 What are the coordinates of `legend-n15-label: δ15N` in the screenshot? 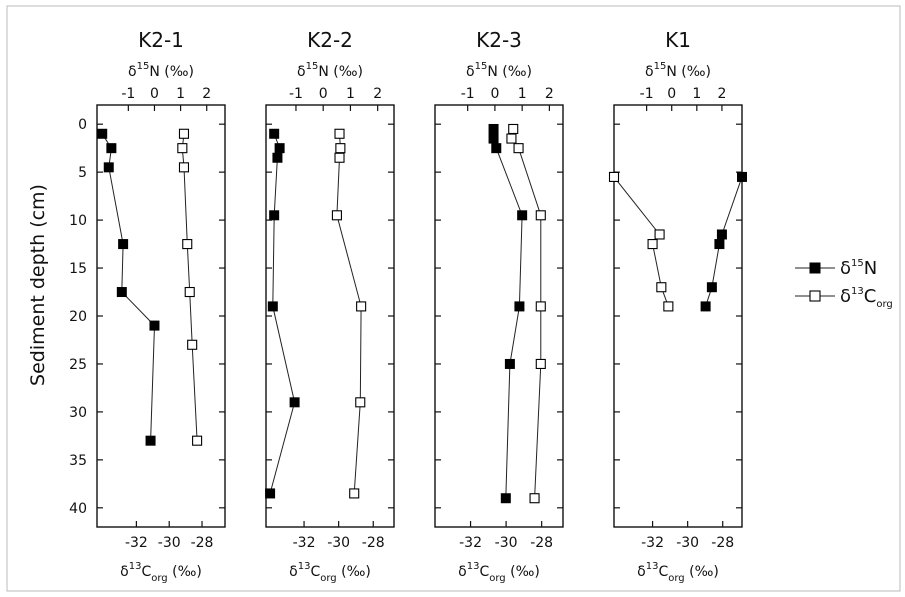 It's located at (858, 268).